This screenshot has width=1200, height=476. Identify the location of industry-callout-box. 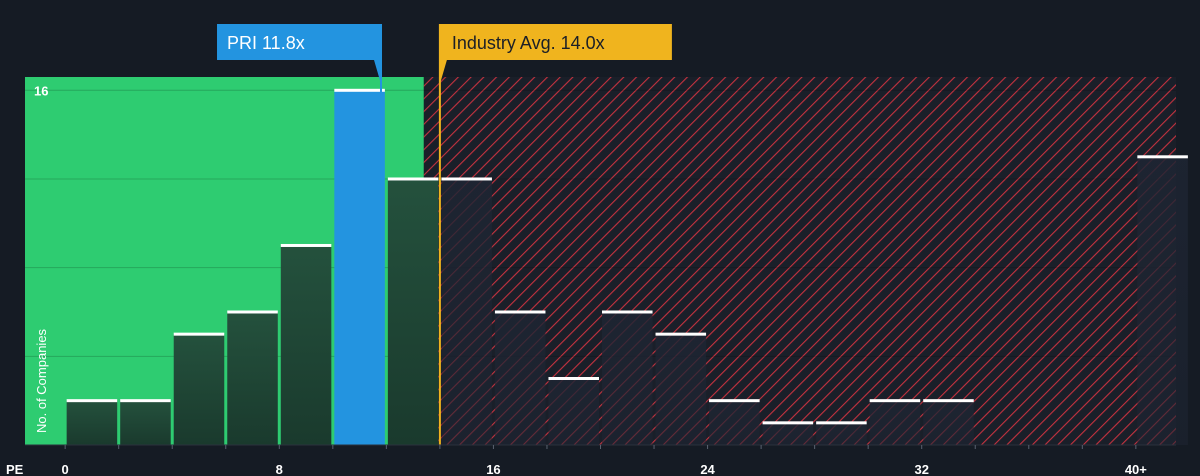
(555, 42).